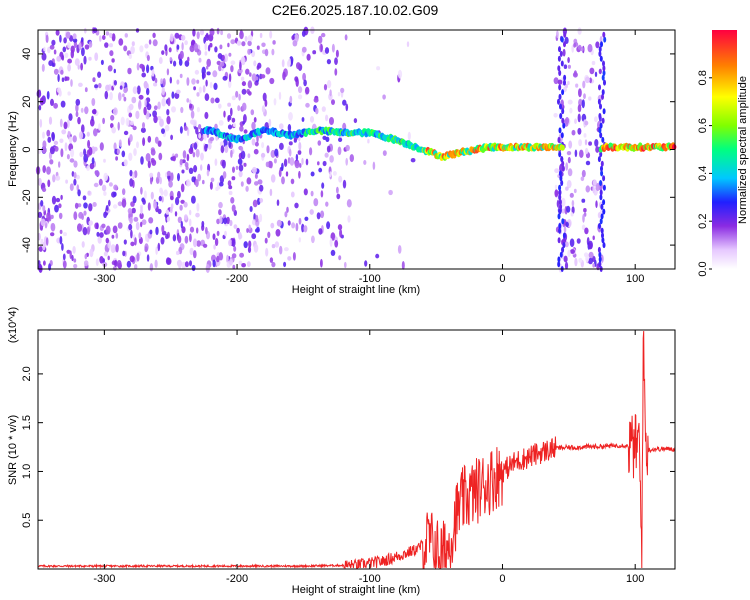 Image resolution: width=750 pixels, height=600 pixels. Describe the element at coordinates (356, 290) in the screenshot. I see `spectrogram-xlabel: Height of straight line (km)` at that location.